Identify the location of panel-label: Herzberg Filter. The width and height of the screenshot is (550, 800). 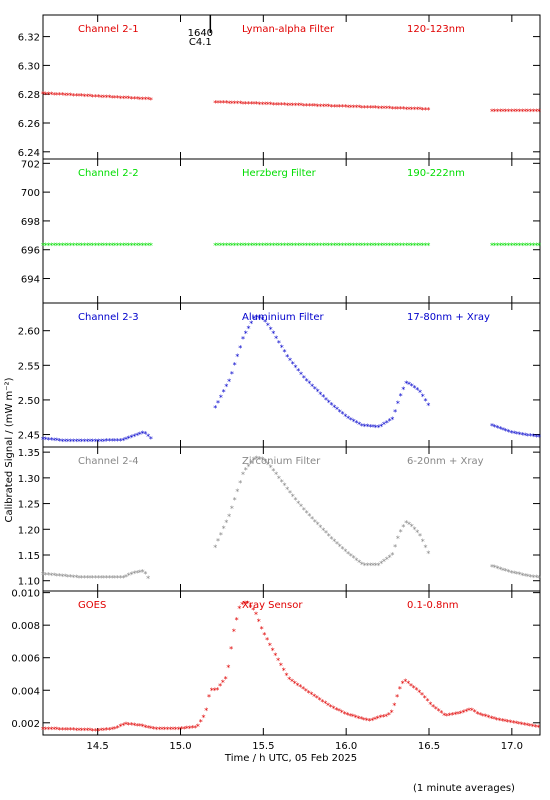
(279, 173).